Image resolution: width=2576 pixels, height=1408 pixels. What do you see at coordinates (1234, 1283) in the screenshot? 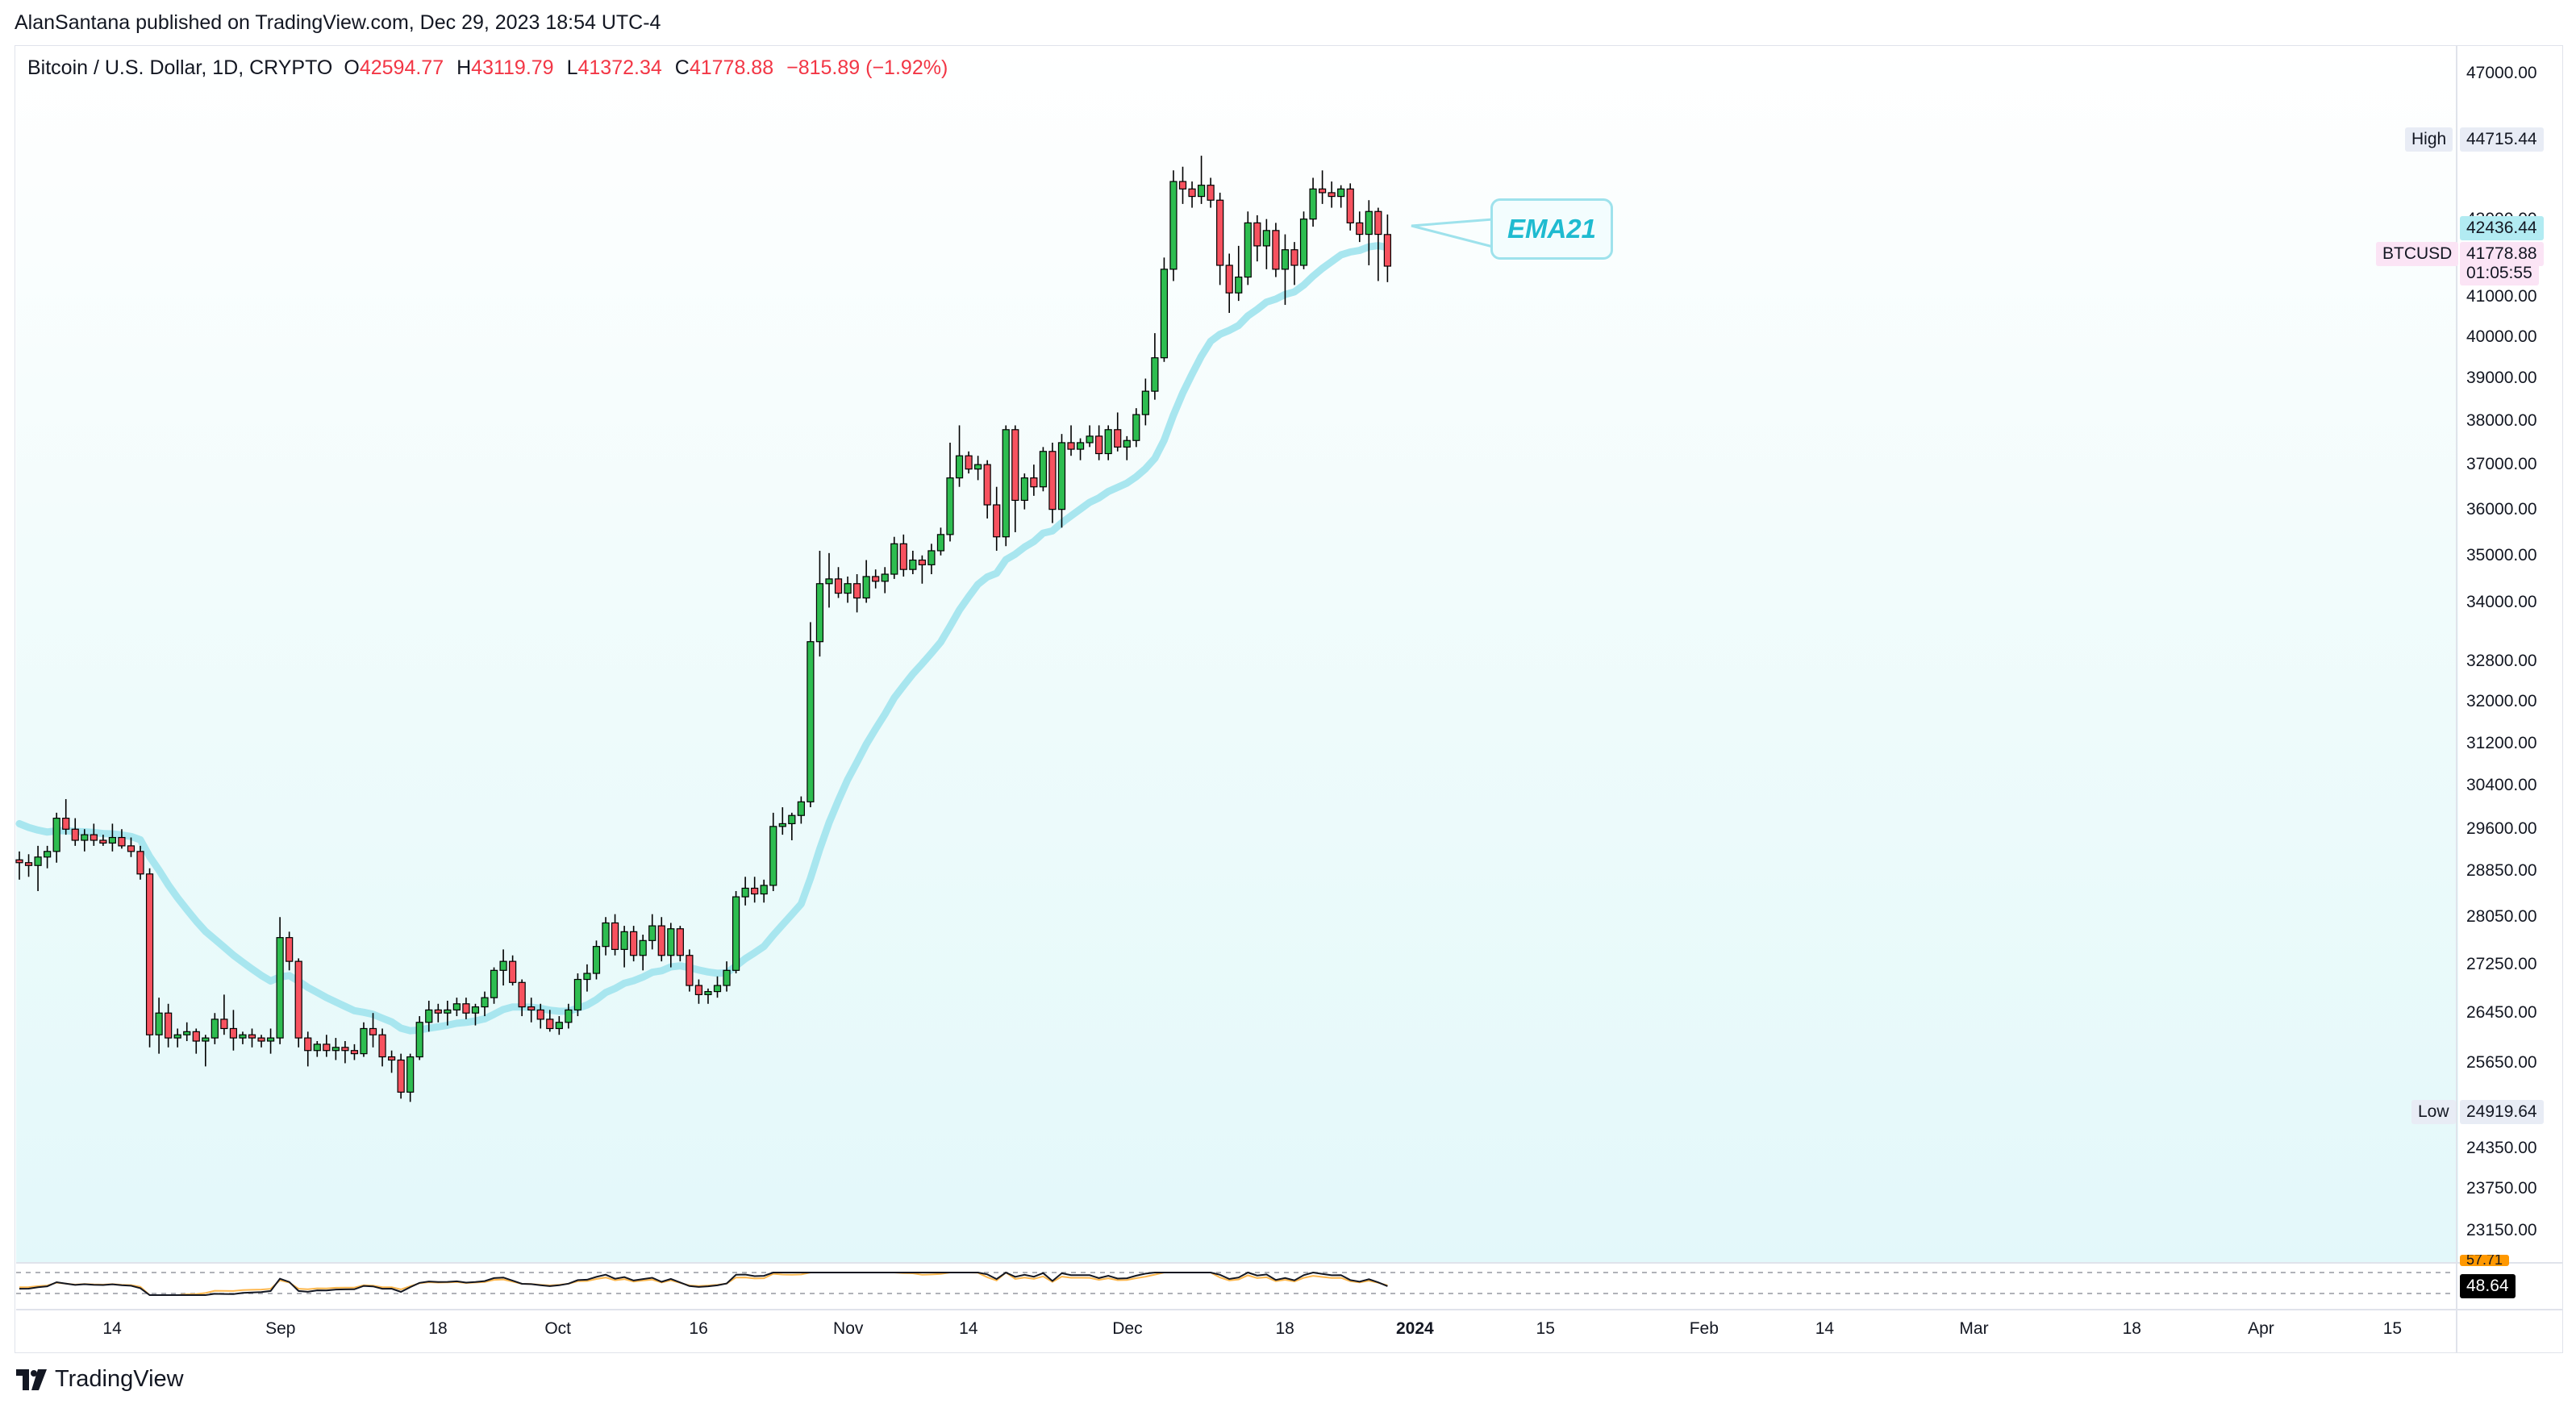
I see `indicator-pane` at bounding box center [1234, 1283].